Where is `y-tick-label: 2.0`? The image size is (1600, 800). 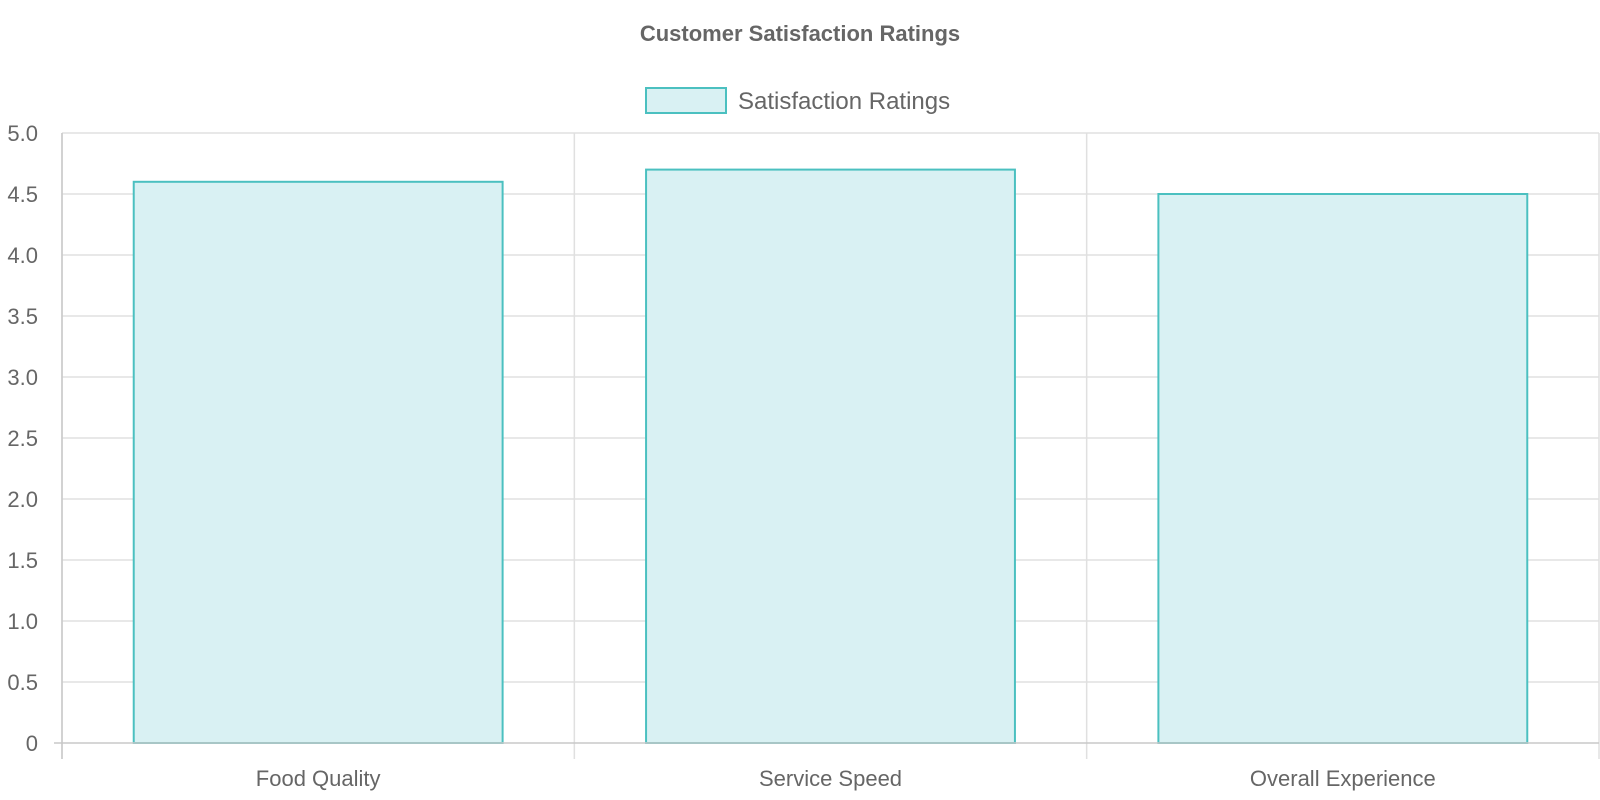 y-tick-label: 2.0 is located at coordinates (22, 499).